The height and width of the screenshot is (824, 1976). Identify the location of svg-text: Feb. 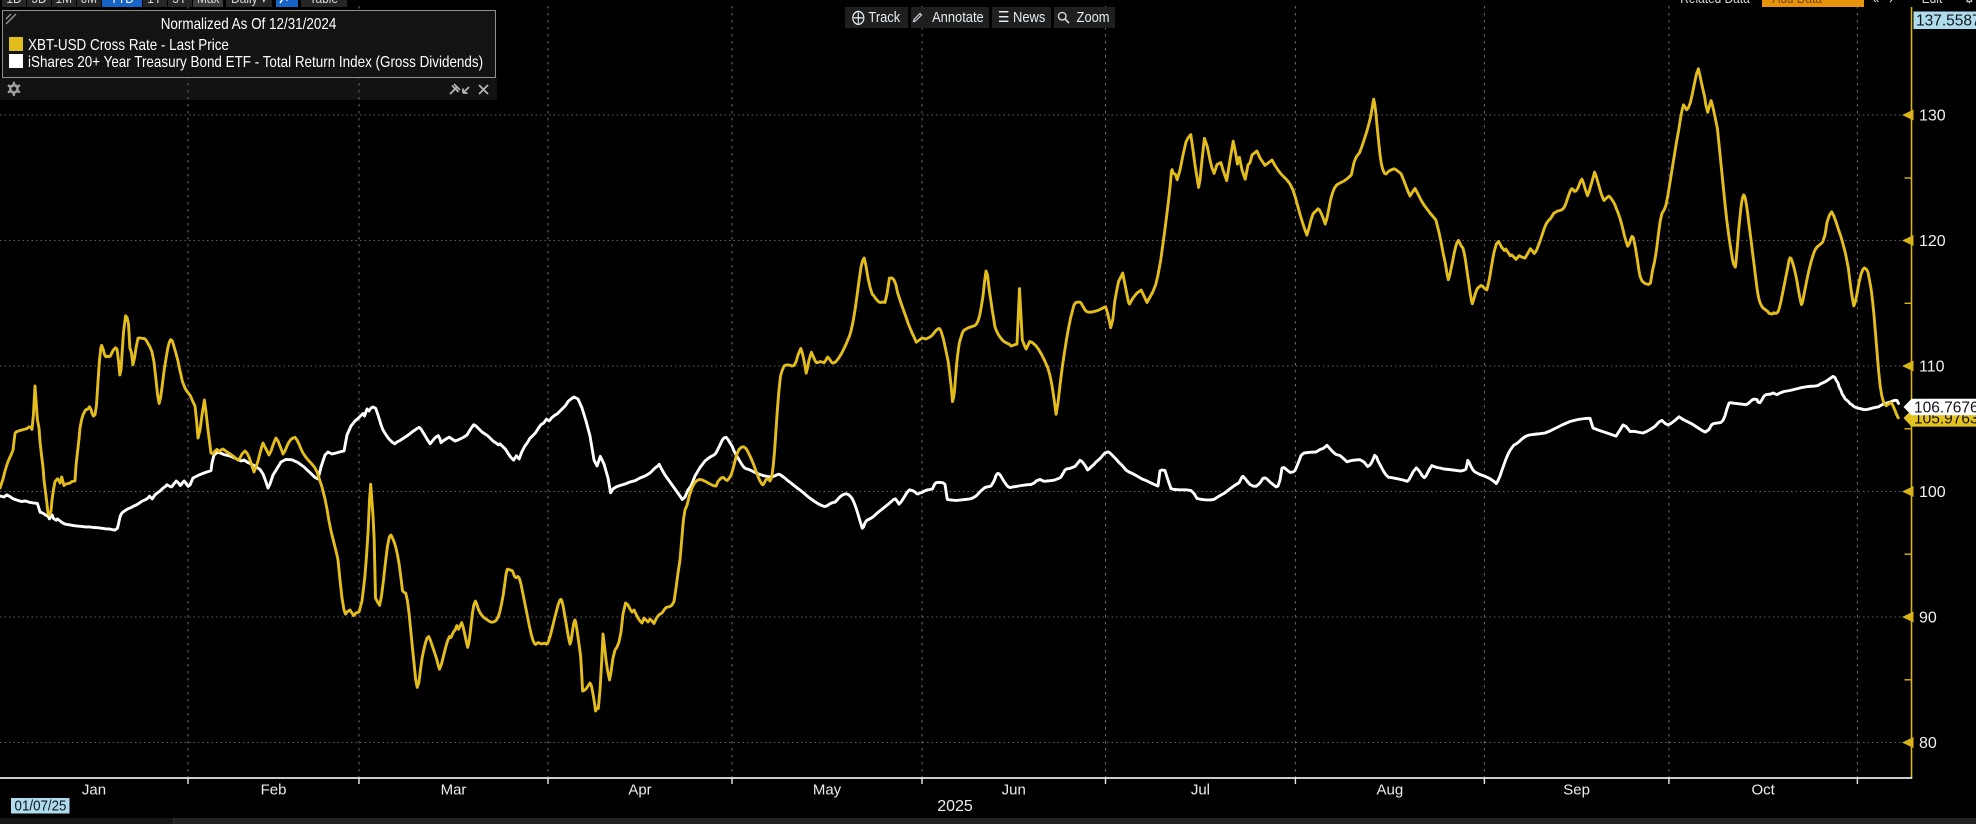
(274, 790).